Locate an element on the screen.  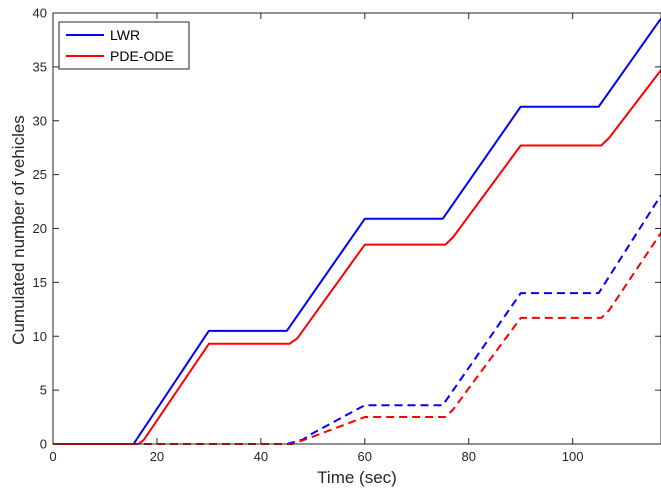
x-tick-label: 100 is located at coordinates (573, 456).